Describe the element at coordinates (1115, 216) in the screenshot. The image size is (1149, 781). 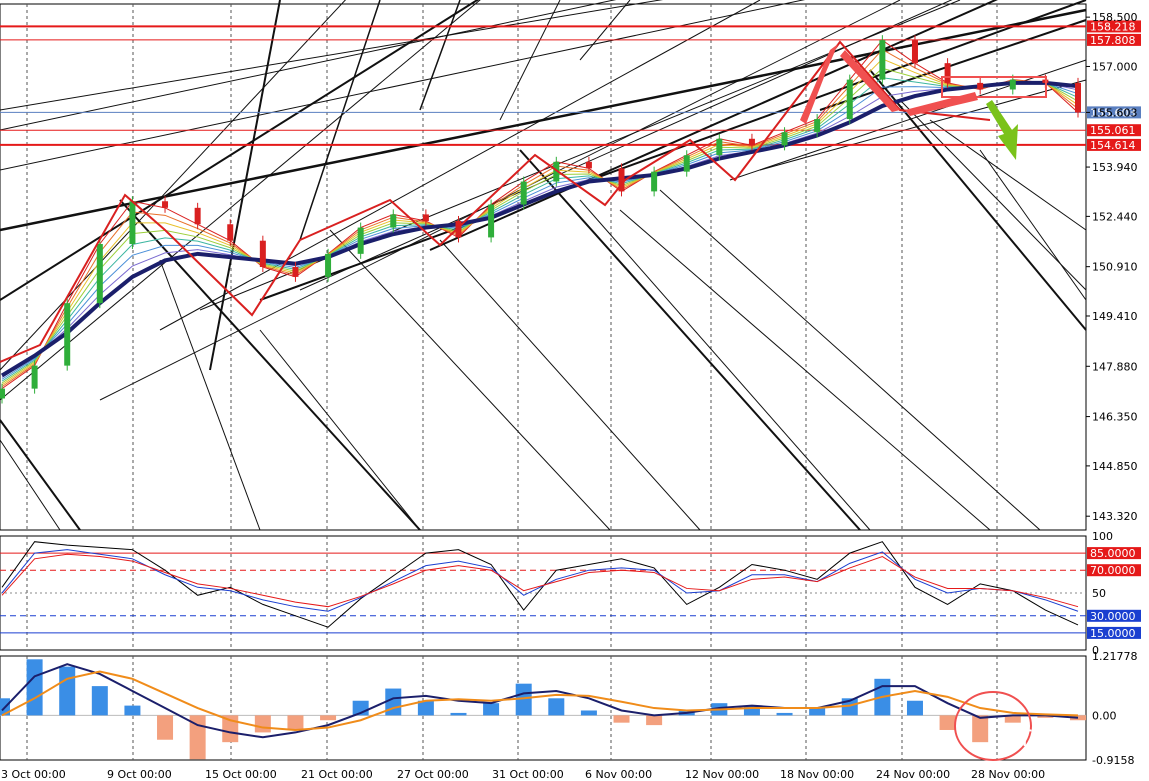
I see `price-axis-label-4: 152.440` at that location.